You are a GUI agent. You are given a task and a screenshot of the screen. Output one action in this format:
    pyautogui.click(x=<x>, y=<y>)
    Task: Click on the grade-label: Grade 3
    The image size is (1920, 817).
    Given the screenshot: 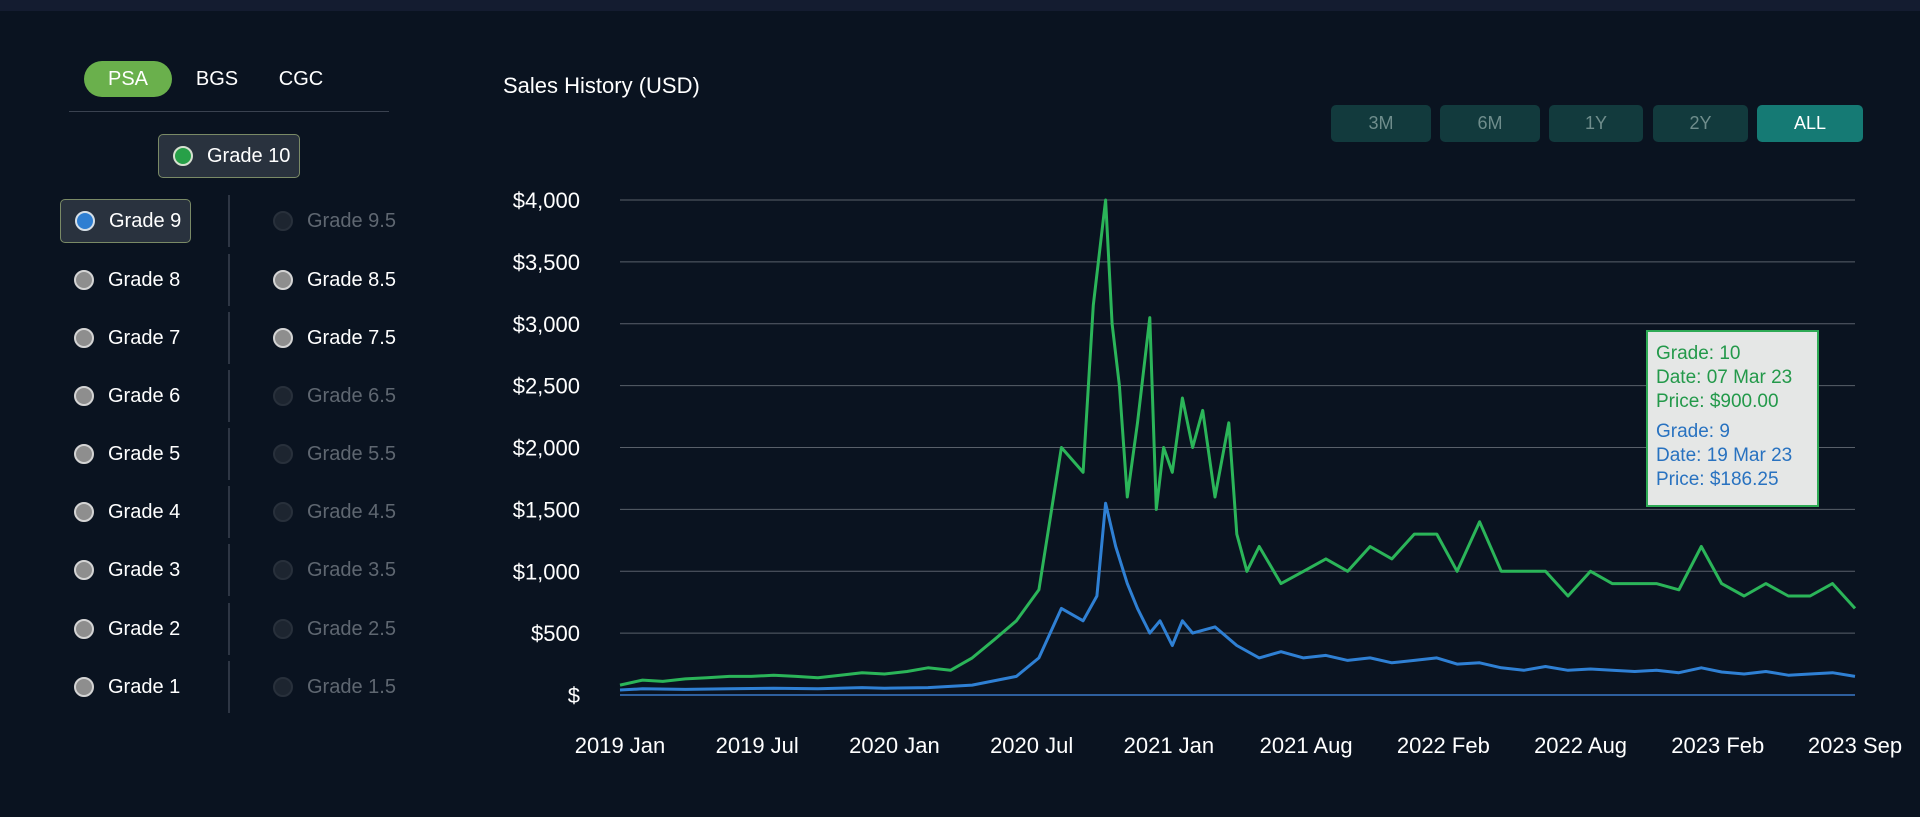 What is the action you would take?
    pyautogui.click(x=144, y=569)
    